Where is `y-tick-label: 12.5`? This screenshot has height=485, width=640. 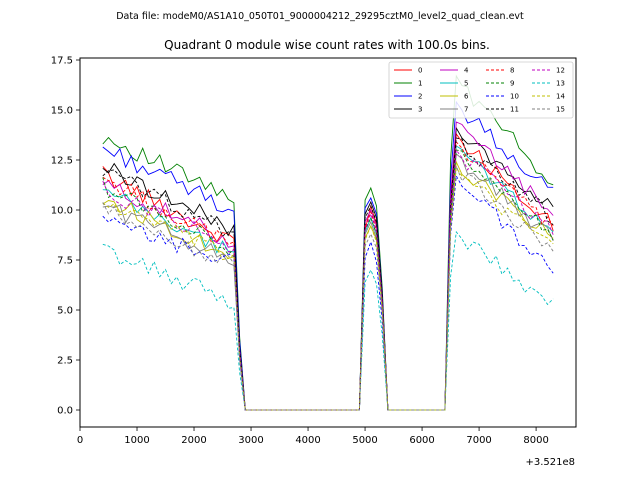 y-tick-label: 12.5 is located at coordinates (62, 161).